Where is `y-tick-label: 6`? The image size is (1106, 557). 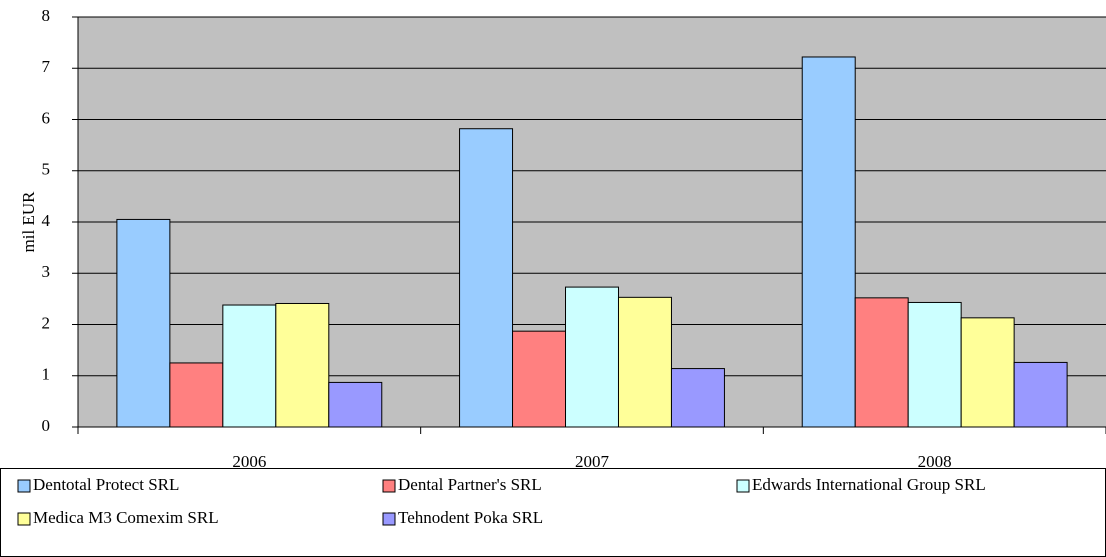 y-tick-label: 6 is located at coordinates (46, 117).